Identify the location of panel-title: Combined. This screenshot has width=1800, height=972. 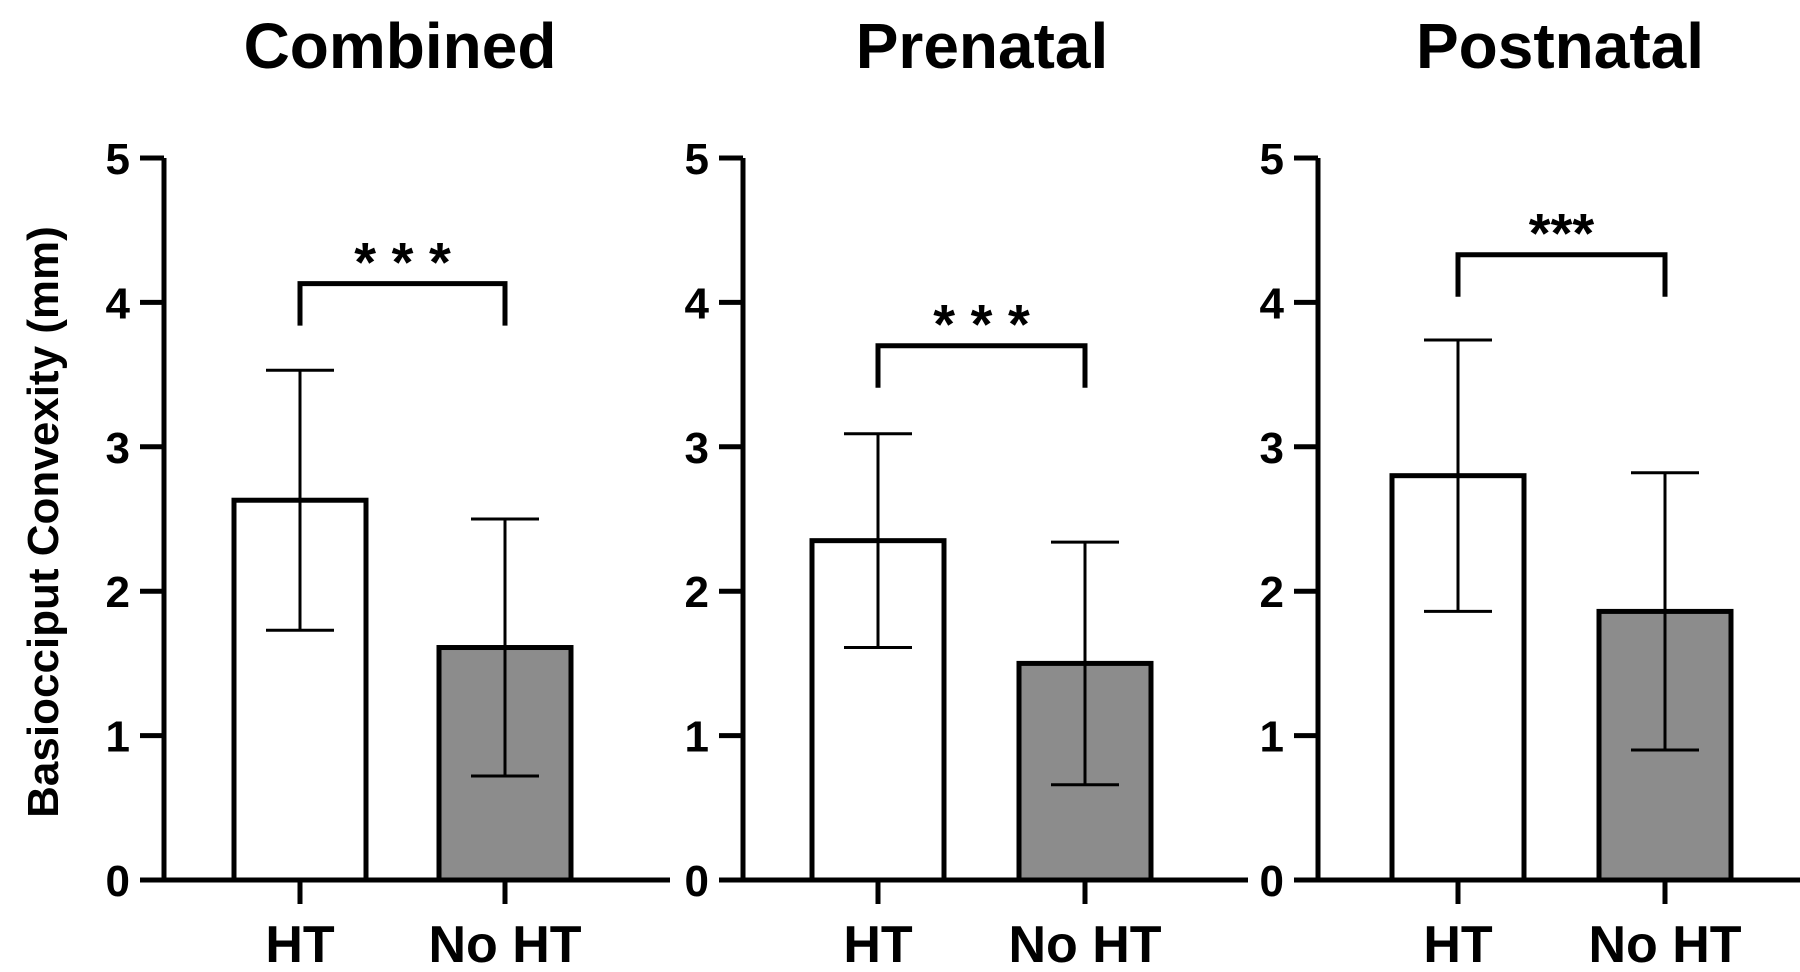
(400, 46).